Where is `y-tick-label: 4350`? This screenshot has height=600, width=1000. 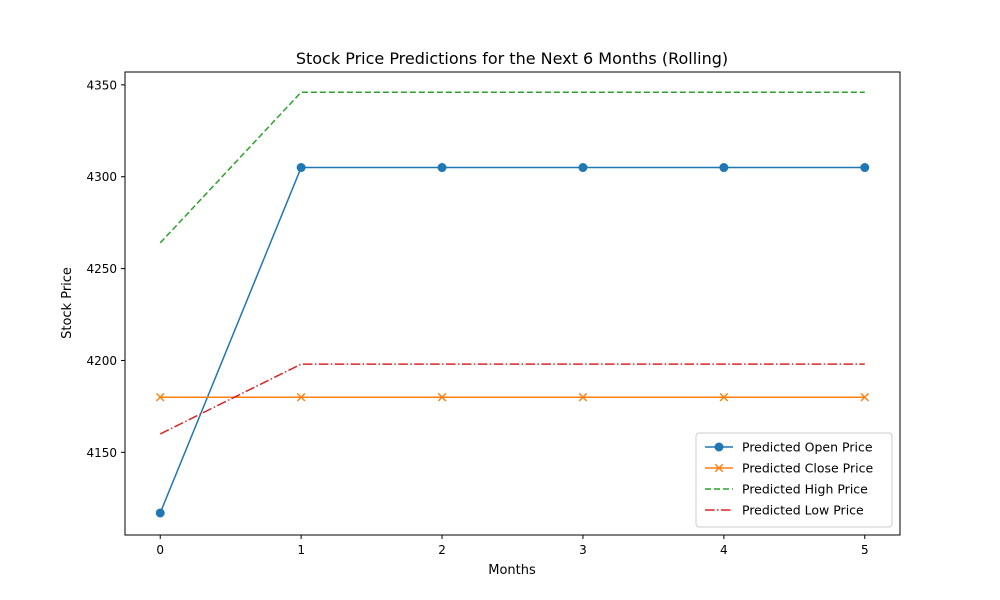 y-tick-label: 4350 is located at coordinates (101, 85).